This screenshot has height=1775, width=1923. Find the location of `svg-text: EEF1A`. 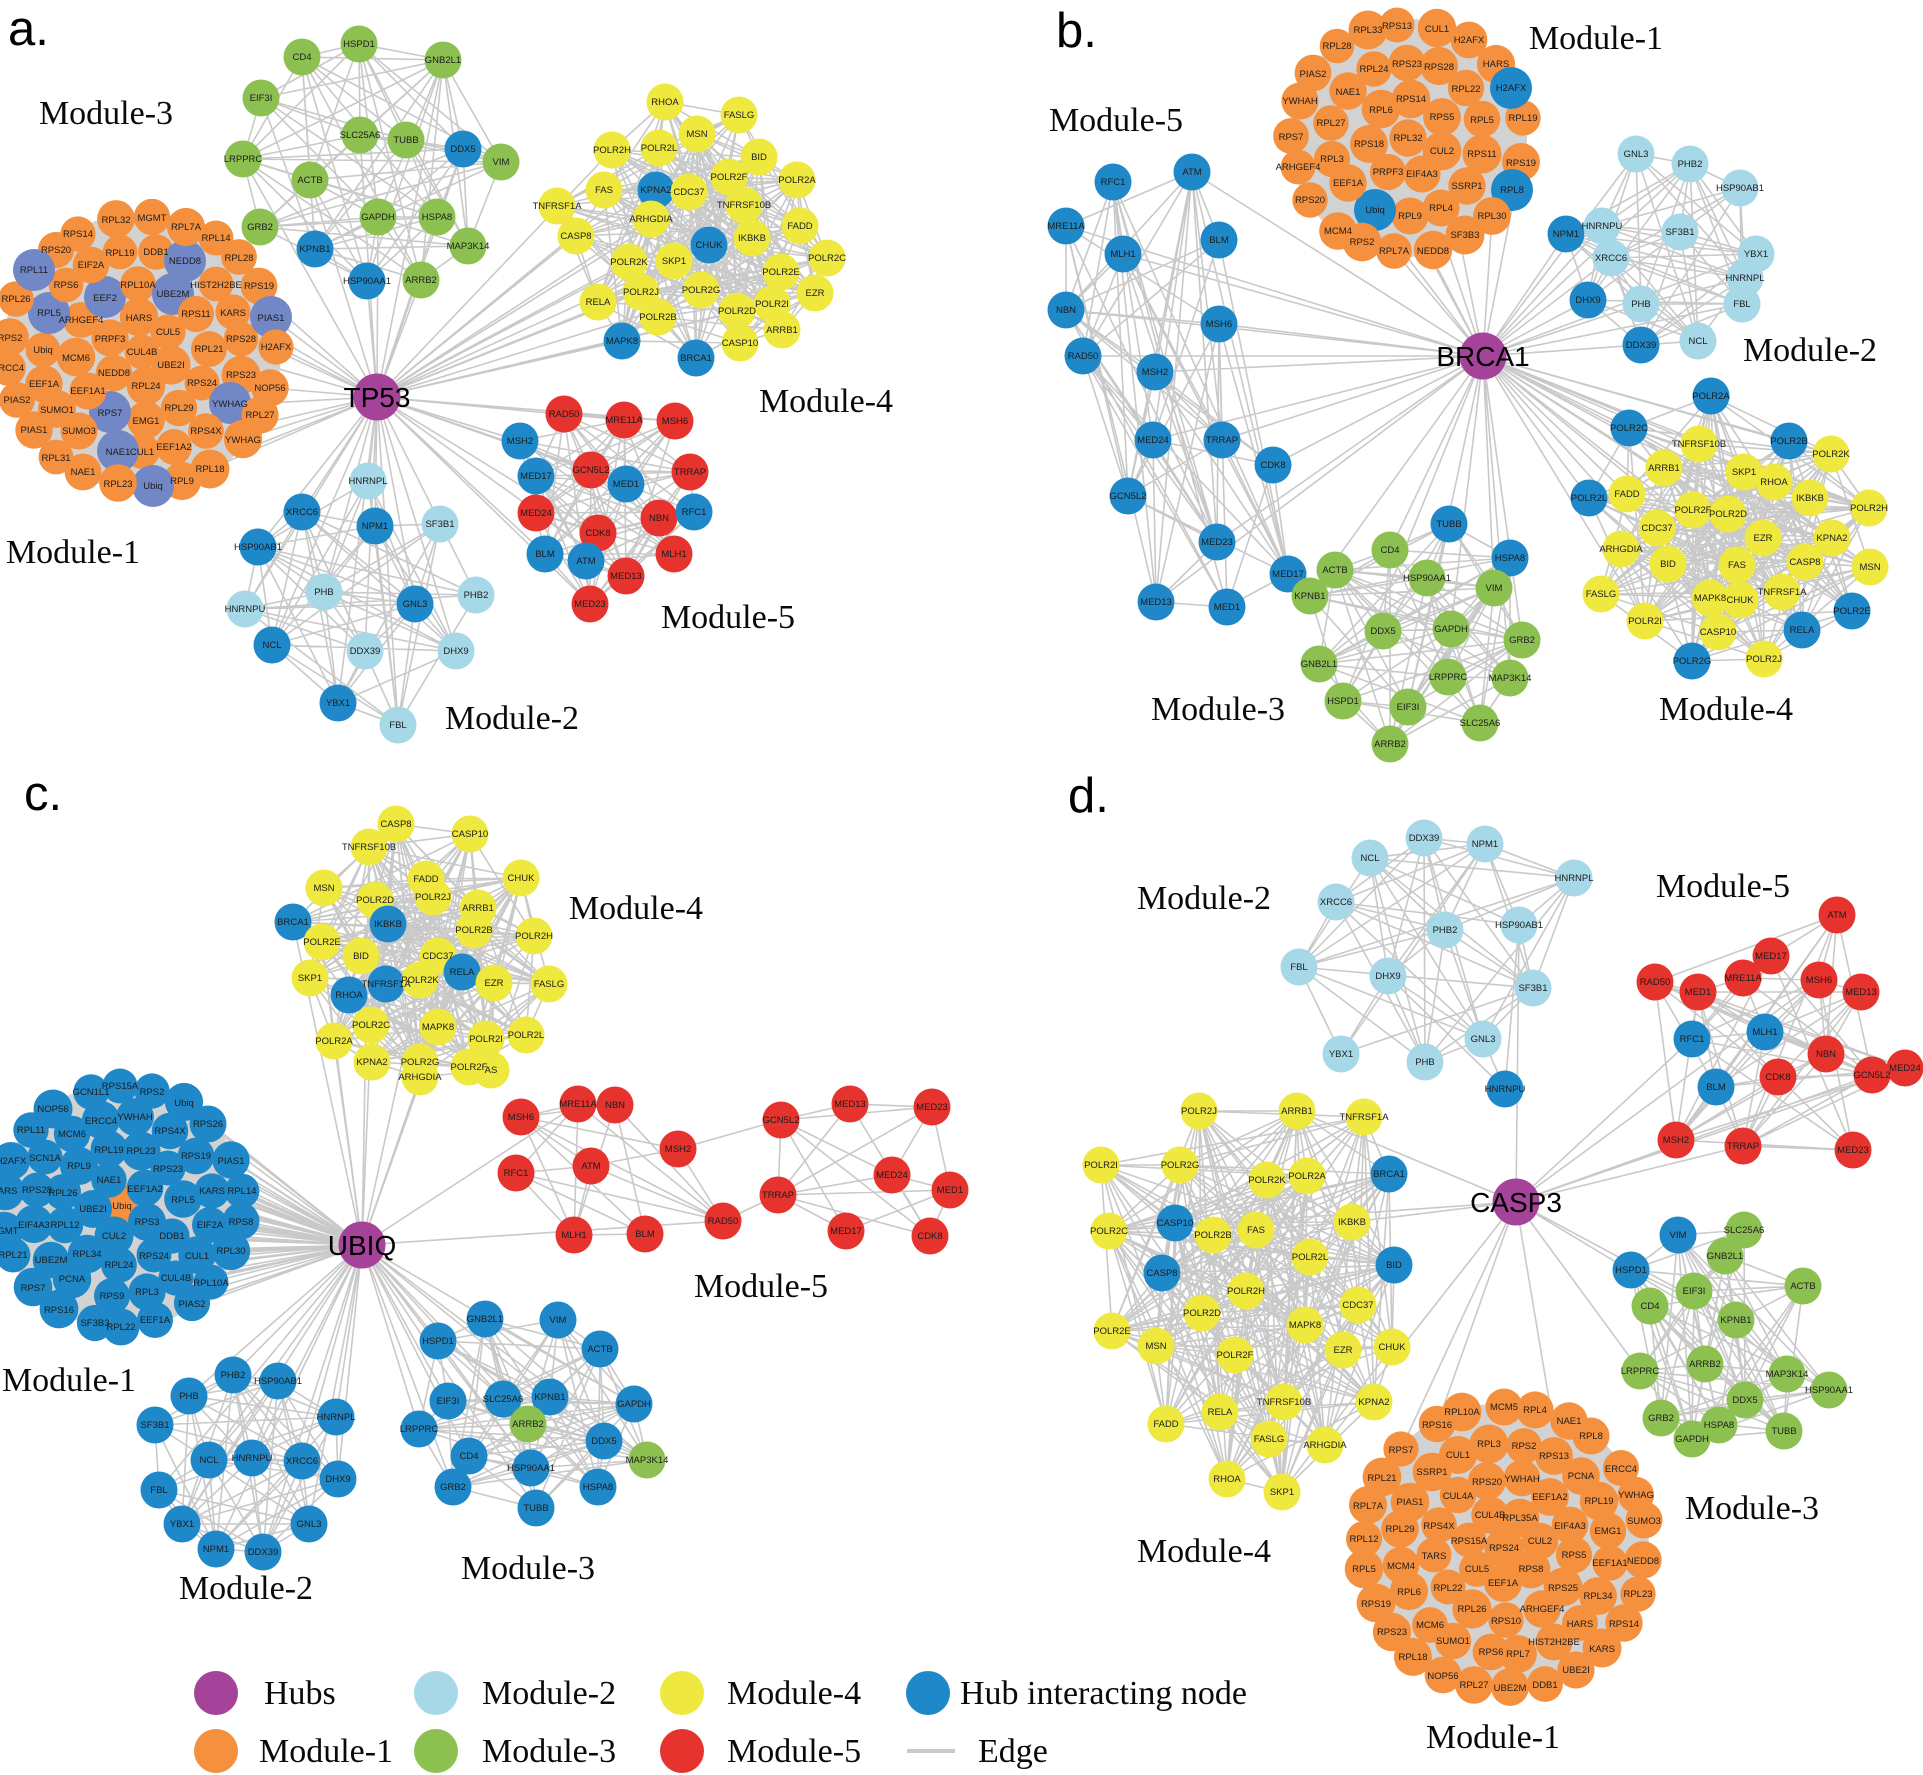

svg-text: EEF1A is located at coordinates (155, 1320).